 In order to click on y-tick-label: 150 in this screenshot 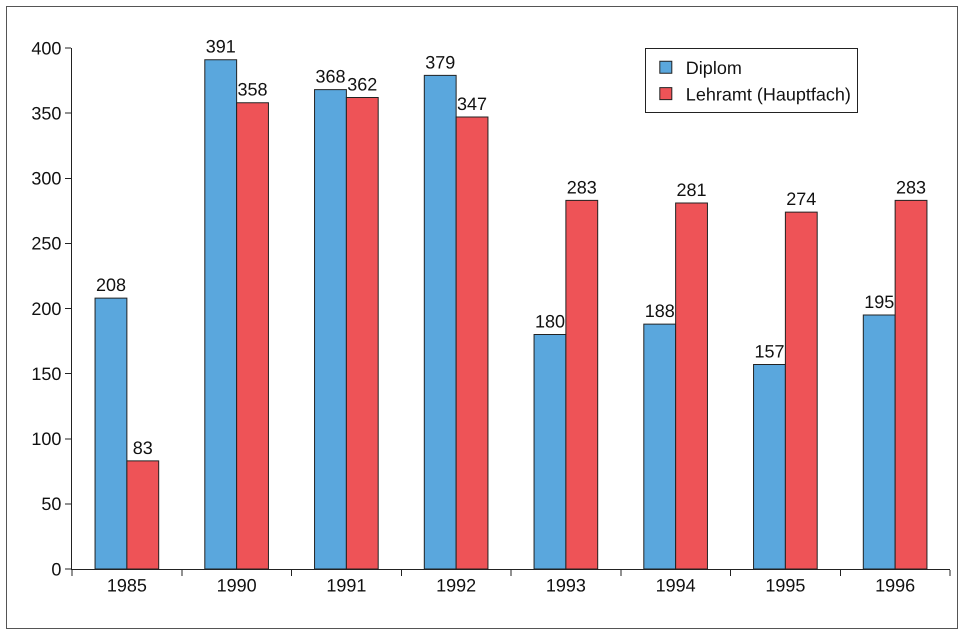, I will do `click(46, 374)`.